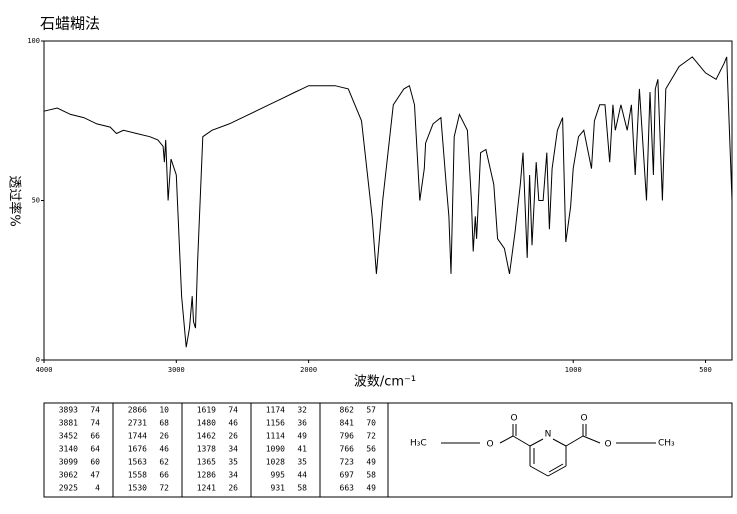 The image size is (737, 514). Describe the element at coordinates (275, 423) in the screenshot. I see `peak-wavenumber: 1156` at that location.